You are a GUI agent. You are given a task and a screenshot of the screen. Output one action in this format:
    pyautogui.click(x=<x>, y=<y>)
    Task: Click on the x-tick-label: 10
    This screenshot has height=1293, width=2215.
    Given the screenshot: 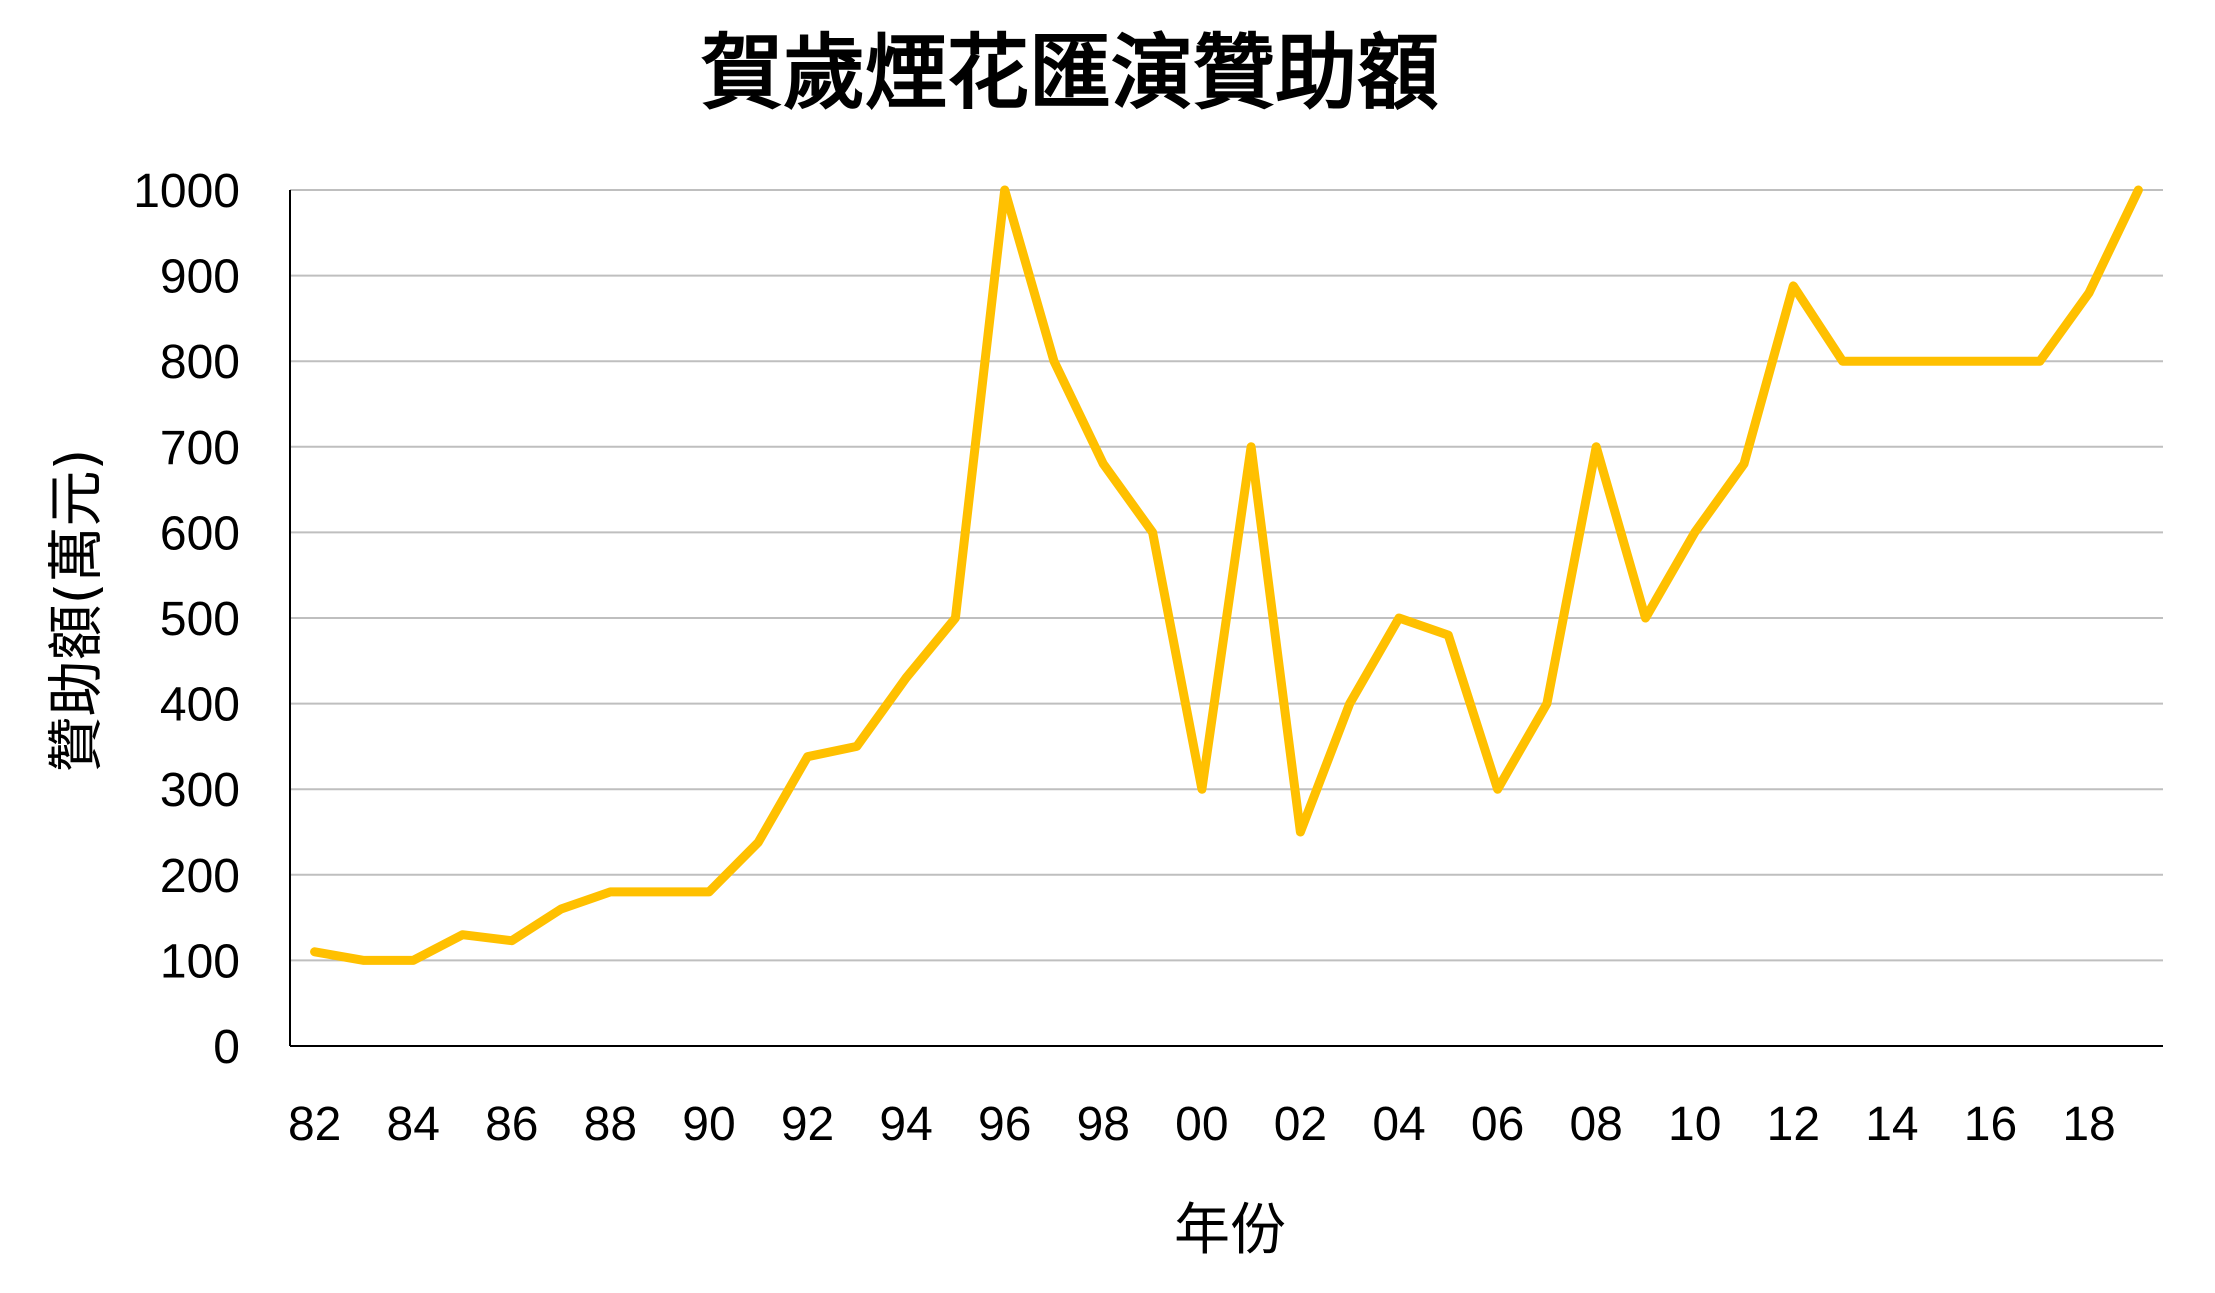 What is the action you would take?
    pyautogui.click(x=1694, y=1124)
    